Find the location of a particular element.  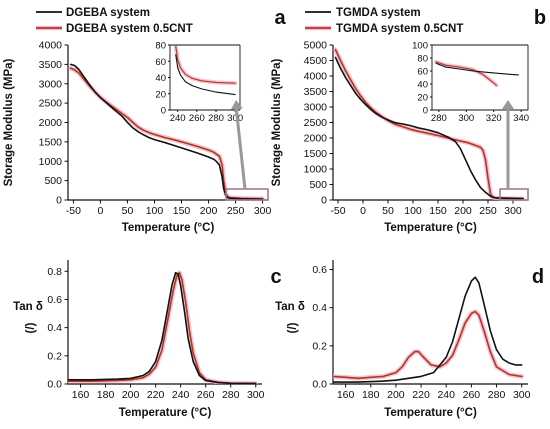

x-tick-label: -50 is located at coordinates (337, 211).